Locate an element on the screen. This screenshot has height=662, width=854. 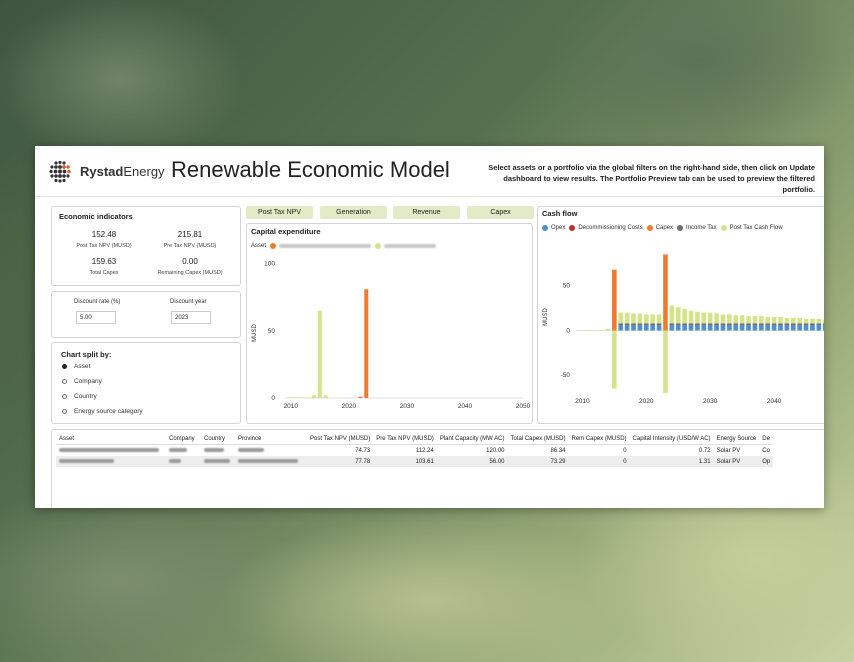
cell-total-capex: 86.34 is located at coordinates (558, 450).